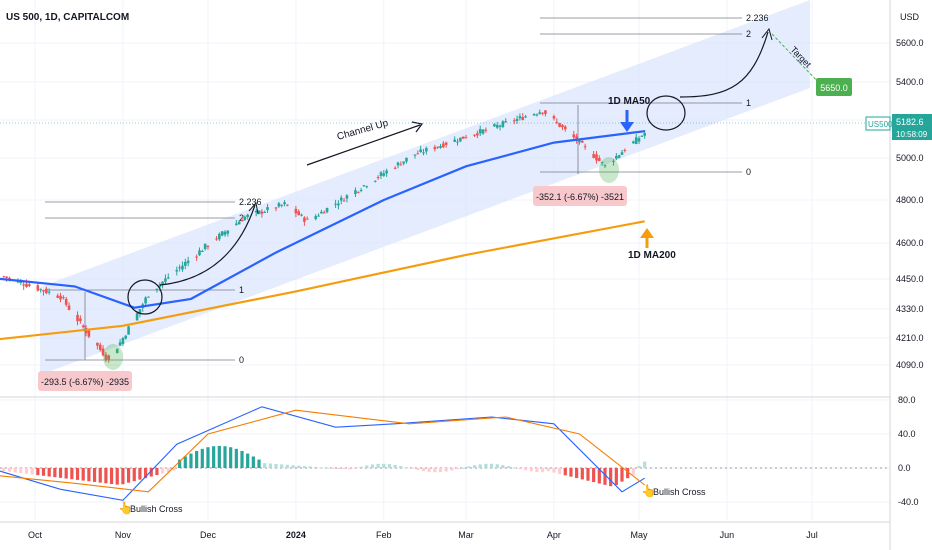  I want to click on ma50-arrow-head, so click(627, 127).